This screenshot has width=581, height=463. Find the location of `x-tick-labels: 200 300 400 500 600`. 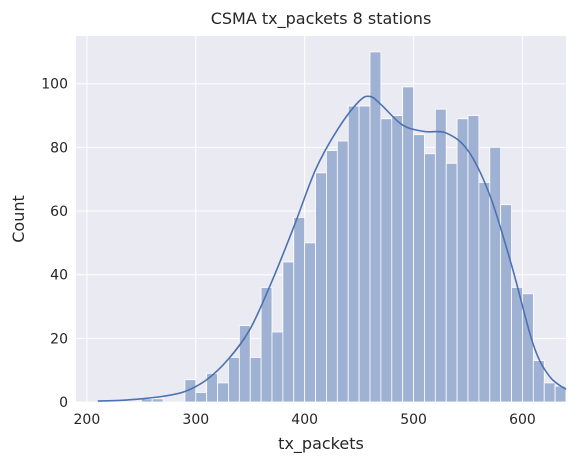

x-tick-labels: 200 300 400 500 600 is located at coordinates (305, 420).